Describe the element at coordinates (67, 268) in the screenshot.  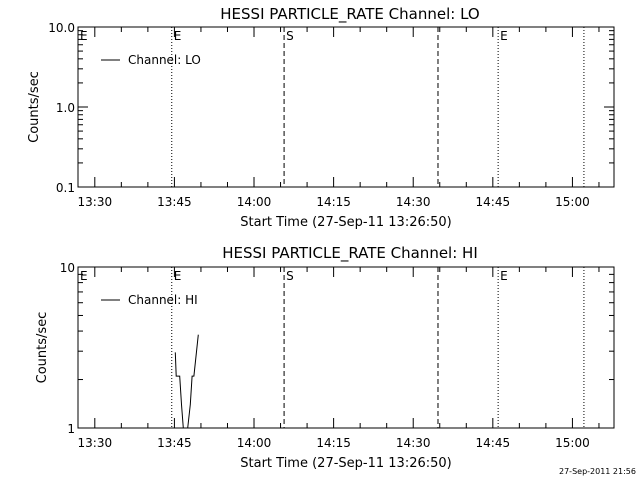
I see `y-tick-label: 10` at that location.